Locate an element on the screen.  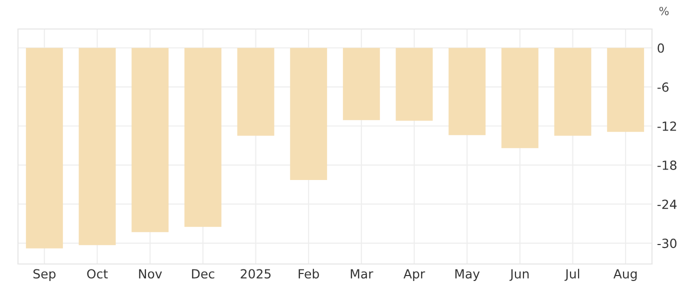
x-tick-label: Sep is located at coordinates (44, 275).